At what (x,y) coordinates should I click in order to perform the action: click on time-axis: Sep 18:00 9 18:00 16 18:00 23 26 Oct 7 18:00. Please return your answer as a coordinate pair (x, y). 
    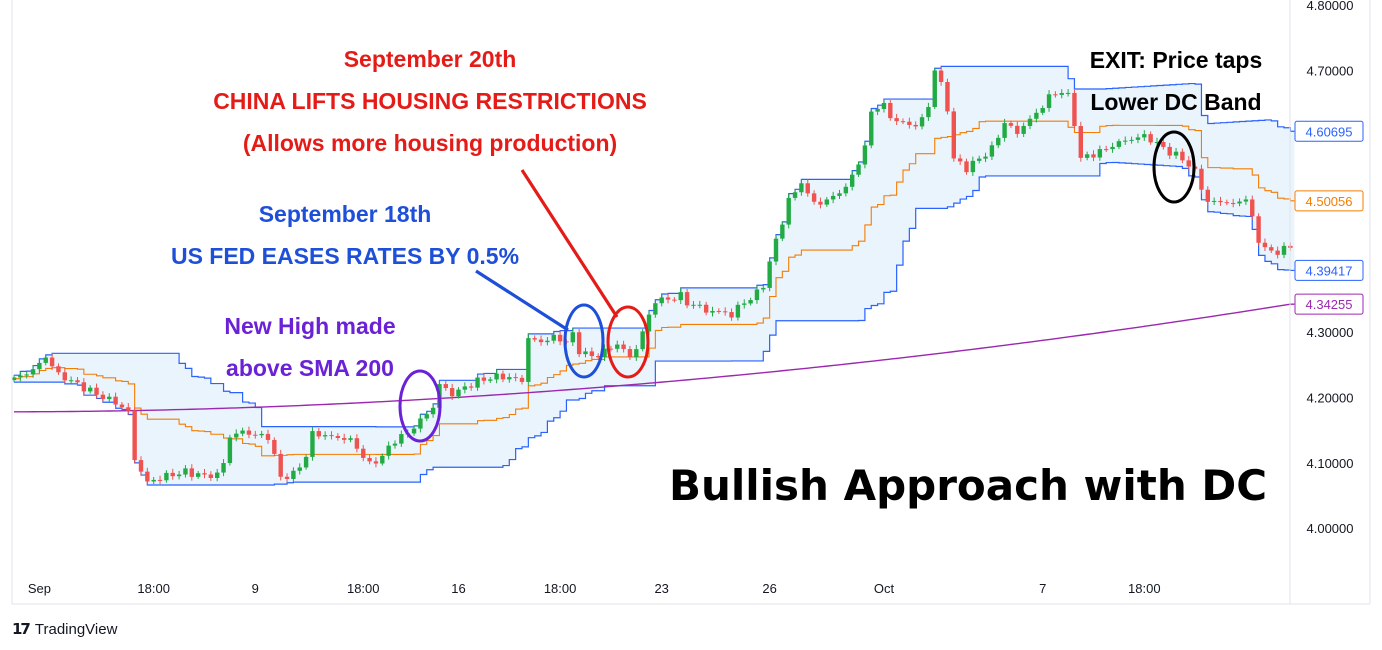
    Looking at the image, I should click on (594, 588).